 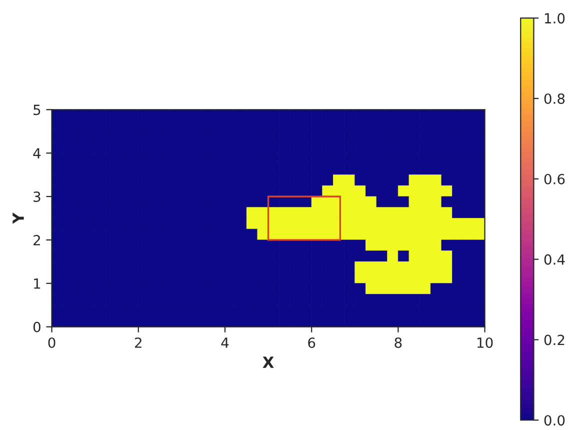 I want to click on x-tick-label: 10, so click(x=485, y=342).